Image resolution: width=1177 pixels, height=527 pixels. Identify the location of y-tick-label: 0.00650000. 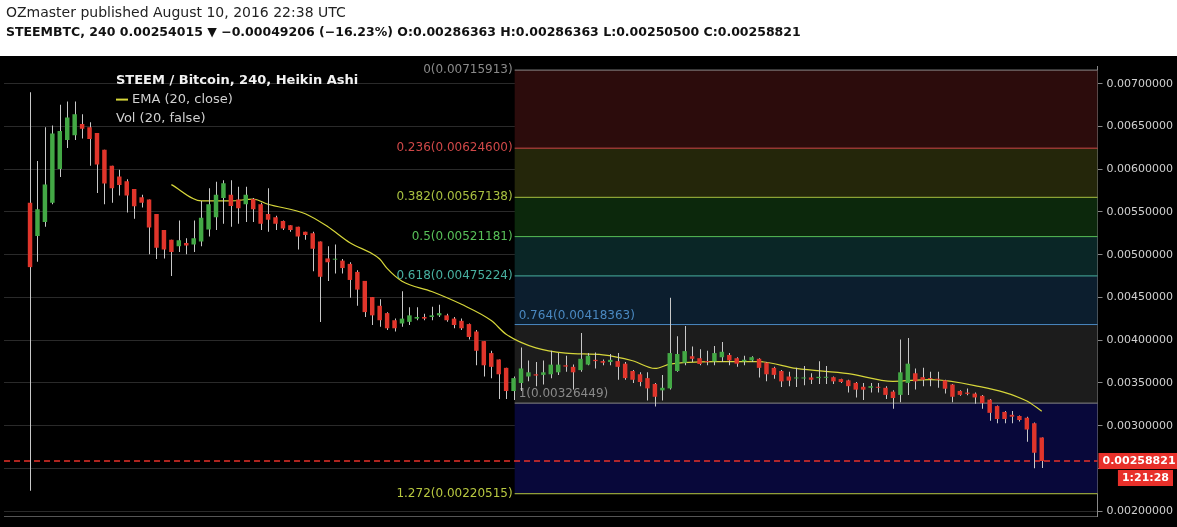
(1139, 126).